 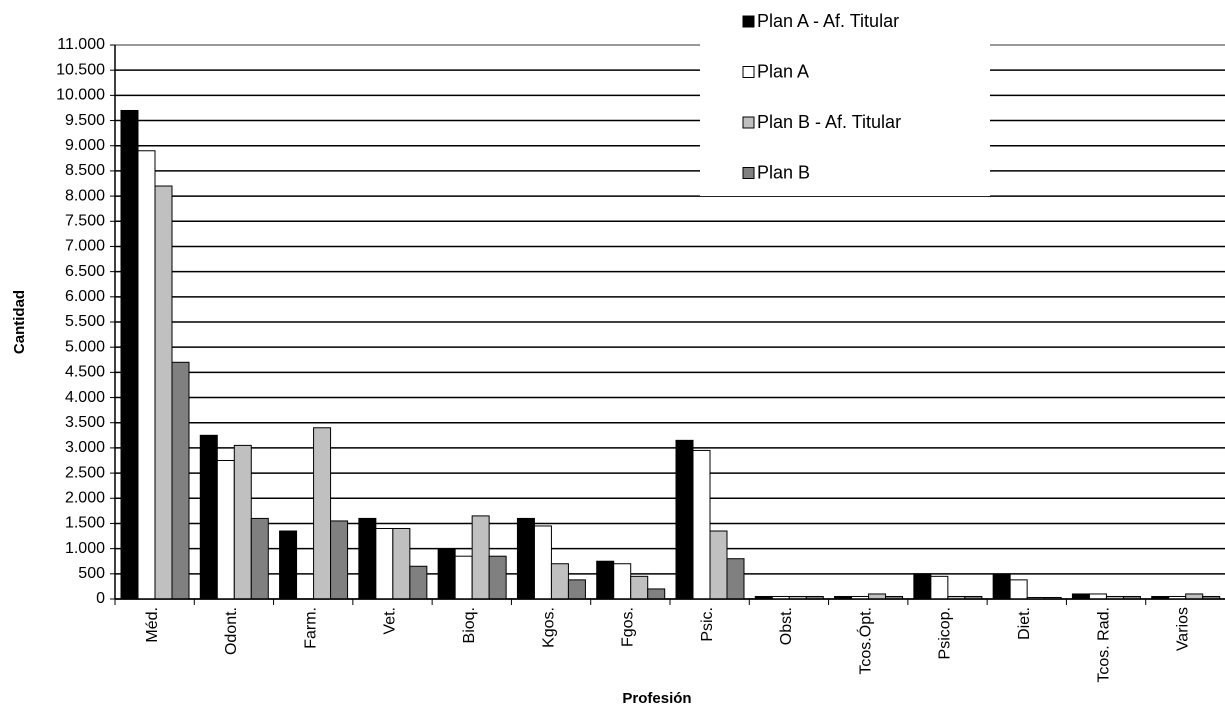 I want to click on y-tick-label: 3.500, so click(x=85, y=422).